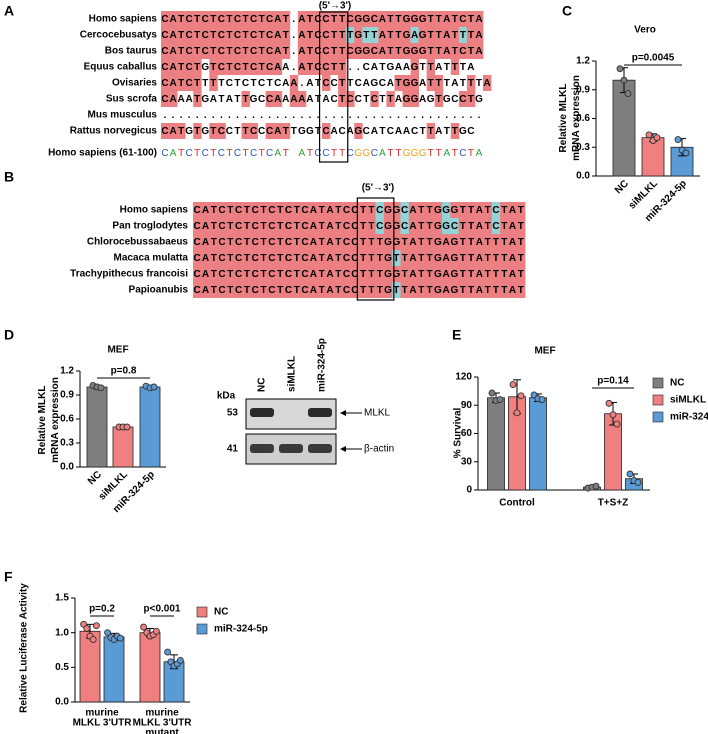  What do you see at coordinates (159, 290) in the screenshot?
I see `species-name: Papioanubis` at bounding box center [159, 290].